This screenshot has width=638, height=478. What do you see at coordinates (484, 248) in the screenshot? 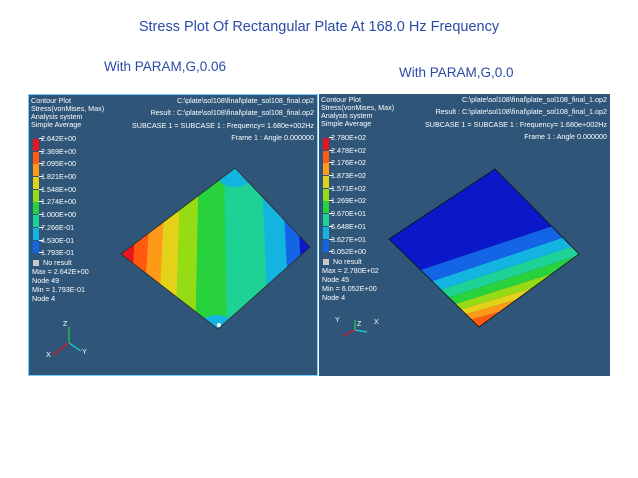
I see `right-stress-contour-plate` at bounding box center [484, 248].